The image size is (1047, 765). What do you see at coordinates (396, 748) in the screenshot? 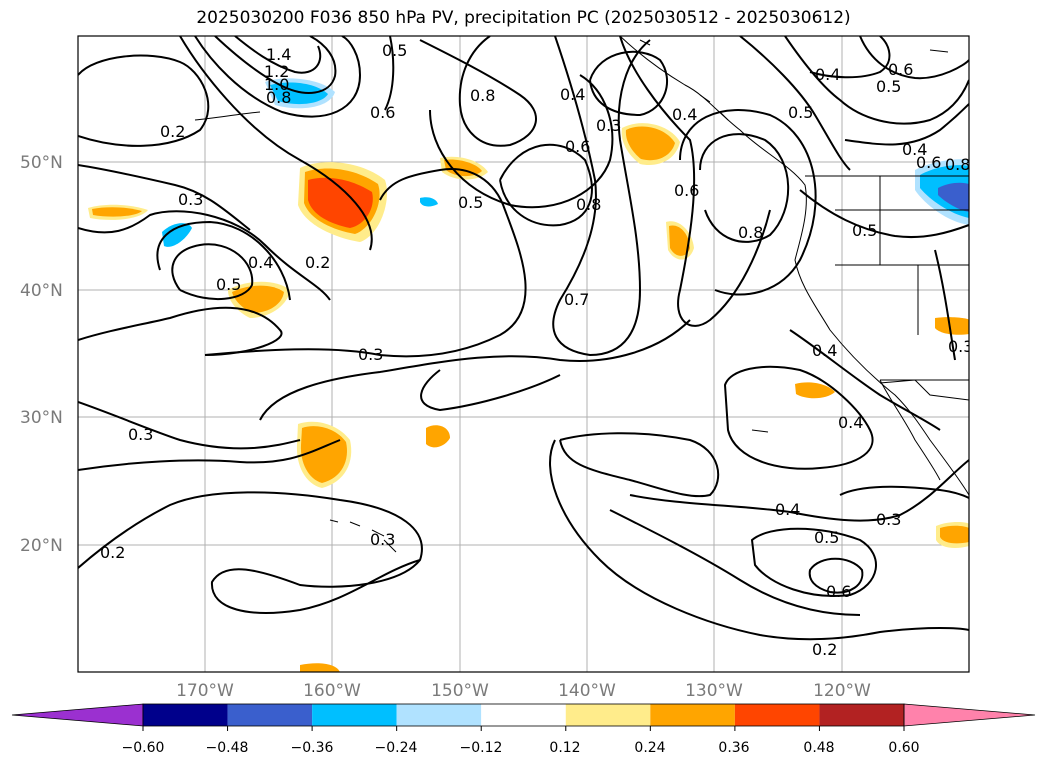
I see `colorbar-tick-label: −0.24` at bounding box center [396, 748].